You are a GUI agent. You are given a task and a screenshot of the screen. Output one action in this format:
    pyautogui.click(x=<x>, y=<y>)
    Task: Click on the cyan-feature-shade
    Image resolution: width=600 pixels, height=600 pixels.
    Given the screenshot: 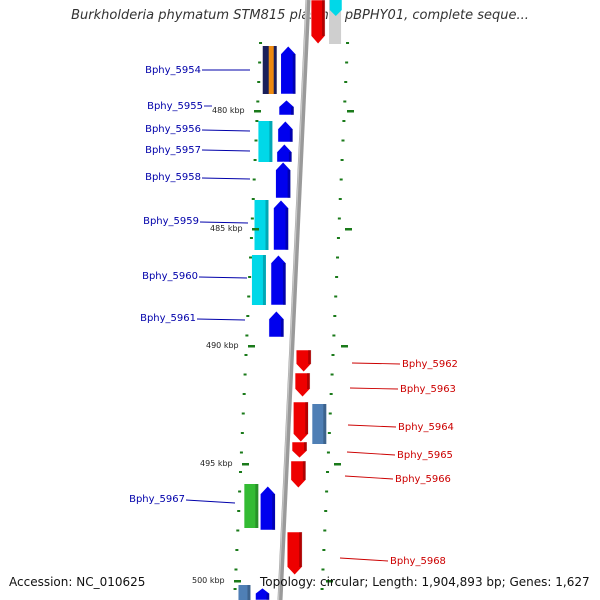 What is the action you would take?
    pyautogui.click(x=267, y=225)
    